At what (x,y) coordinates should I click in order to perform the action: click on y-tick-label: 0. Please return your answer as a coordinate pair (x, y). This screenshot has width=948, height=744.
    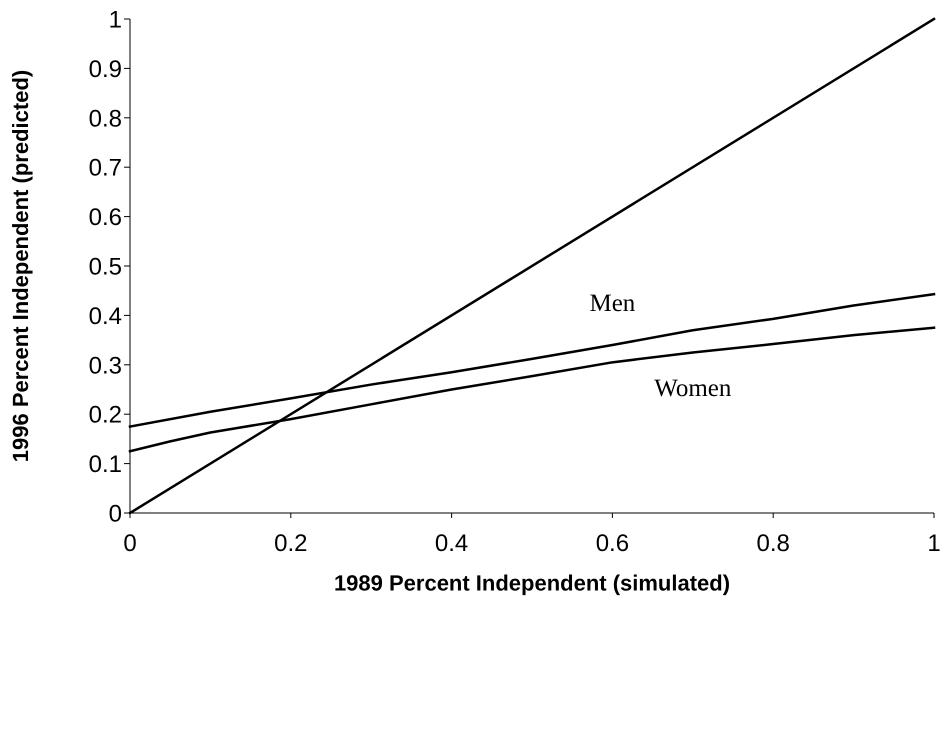
    Looking at the image, I should click on (115, 514).